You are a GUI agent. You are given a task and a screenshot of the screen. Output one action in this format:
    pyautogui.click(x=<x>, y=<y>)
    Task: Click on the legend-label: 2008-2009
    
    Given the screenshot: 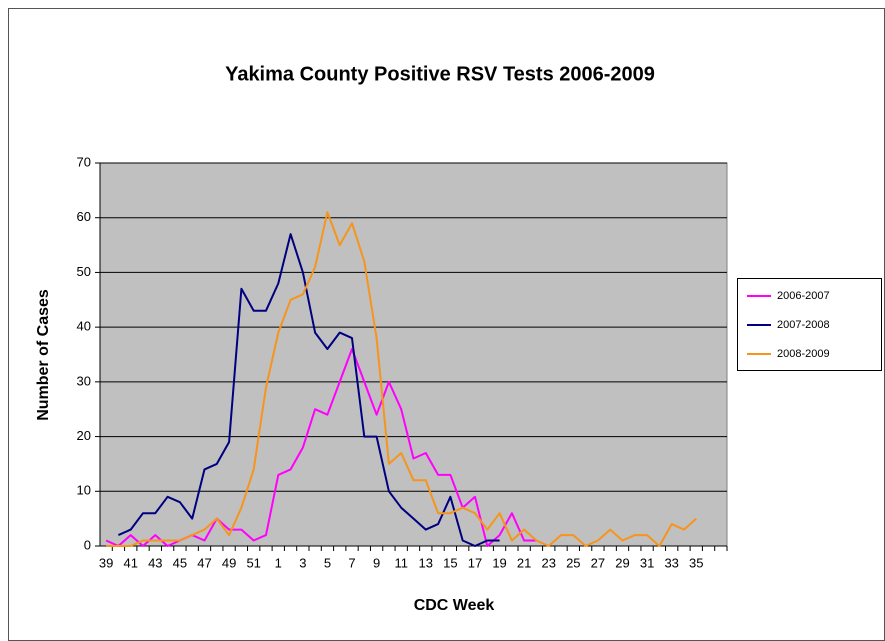 What is the action you would take?
    pyautogui.click(x=803, y=354)
    